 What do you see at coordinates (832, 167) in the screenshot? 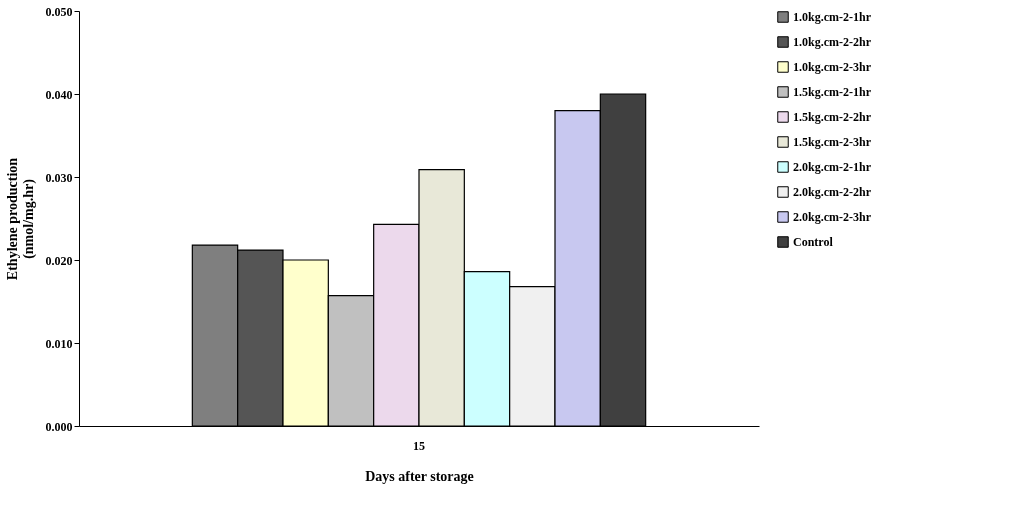
I see `legend-label: 2.0kg.cm-2-1hr` at bounding box center [832, 167].